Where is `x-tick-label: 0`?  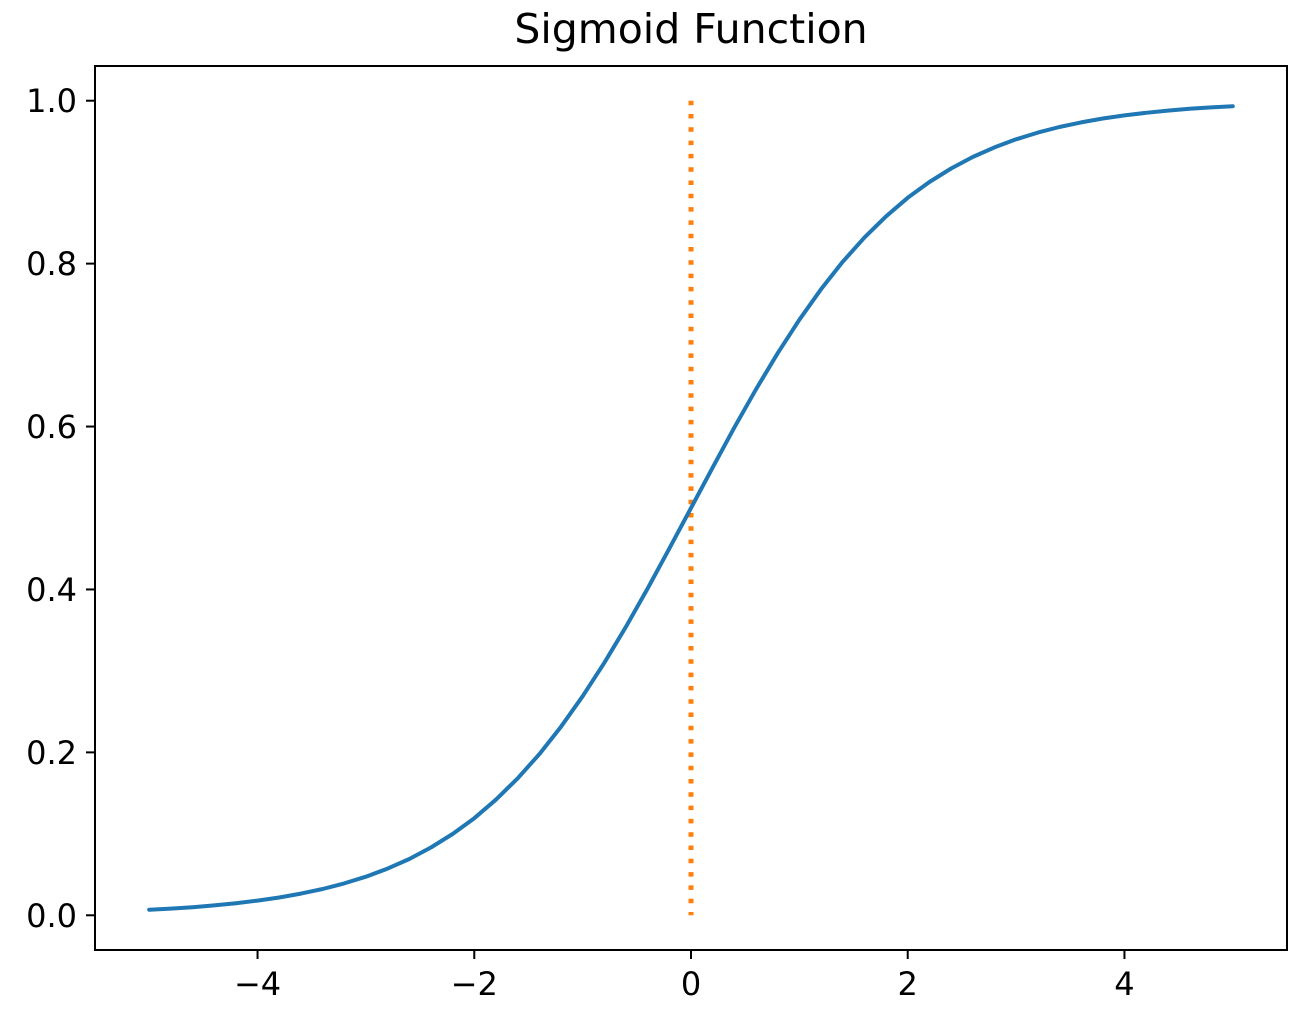
x-tick-label: 0 is located at coordinates (691, 984).